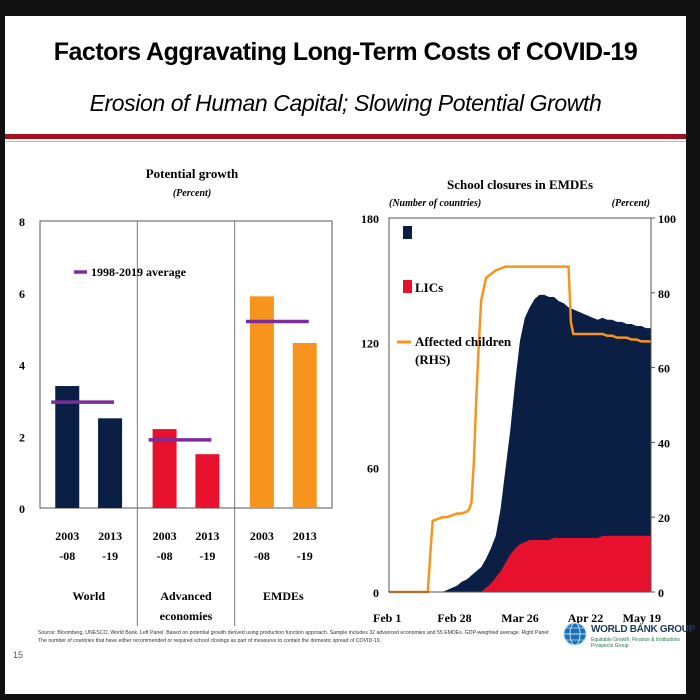 Image resolution: width=700 pixels, height=700 pixels. What do you see at coordinates (22, 437) in the screenshot?
I see `y-tick-label: 2` at bounding box center [22, 437].